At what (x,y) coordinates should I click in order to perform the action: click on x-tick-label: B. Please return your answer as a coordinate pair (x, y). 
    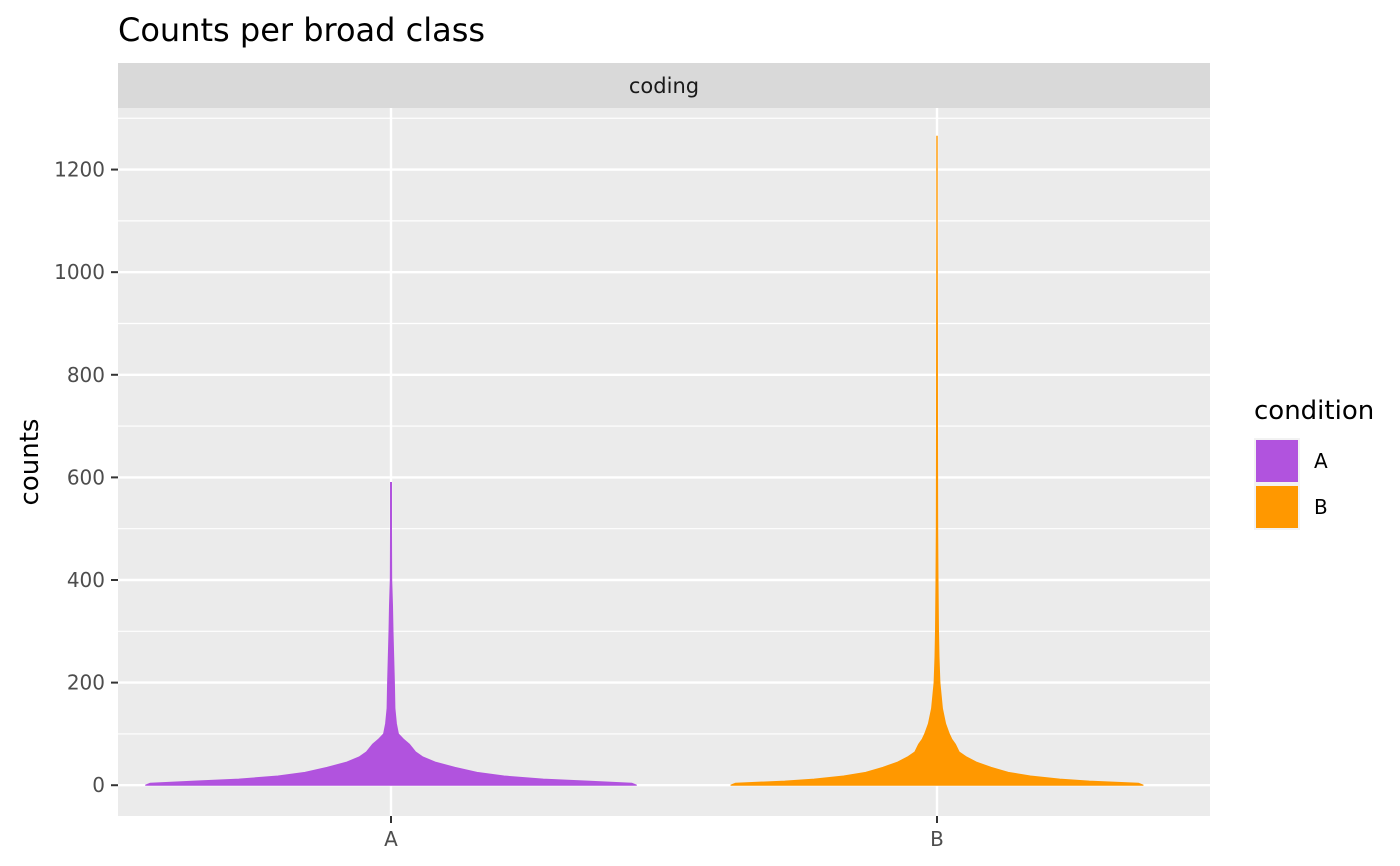
    Looking at the image, I should click on (937, 839).